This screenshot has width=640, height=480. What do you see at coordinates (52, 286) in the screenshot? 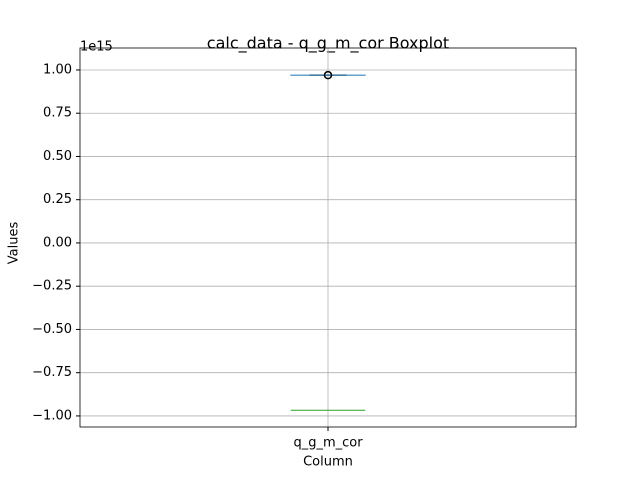
I see `y-tick-label: −0.25` at bounding box center [52, 286].